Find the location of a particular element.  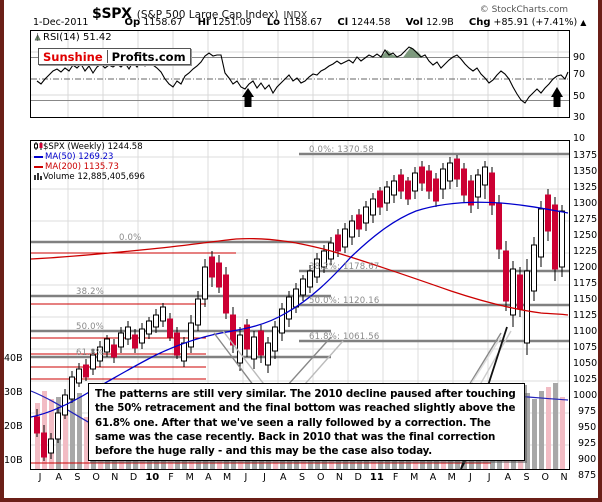

price-tick-1025: 1025 is located at coordinates (585, 379).